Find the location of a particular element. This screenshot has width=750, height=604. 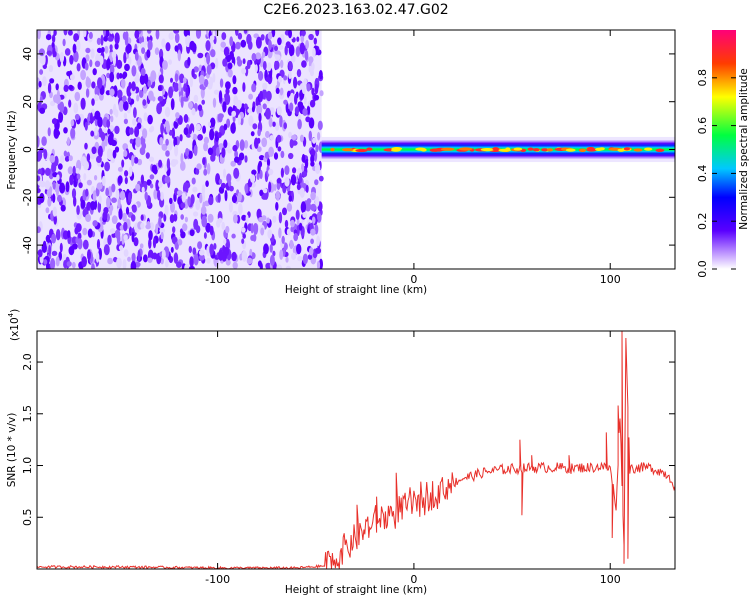

y-tick-label: 40 is located at coordinates (27, 54).